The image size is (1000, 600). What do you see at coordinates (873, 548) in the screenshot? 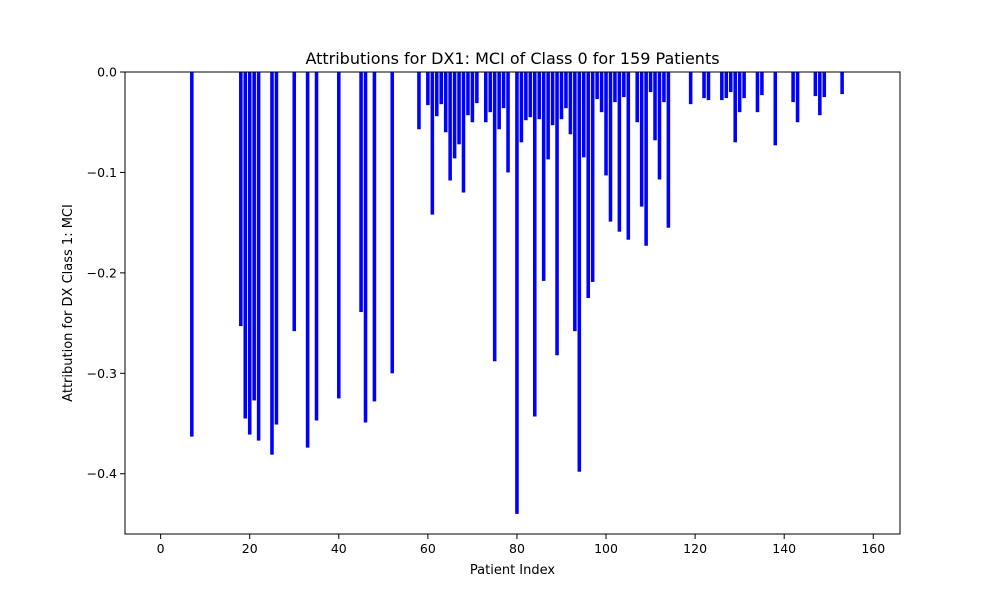
I see `x-tick-label: 160` at bounding box center [873, 548].